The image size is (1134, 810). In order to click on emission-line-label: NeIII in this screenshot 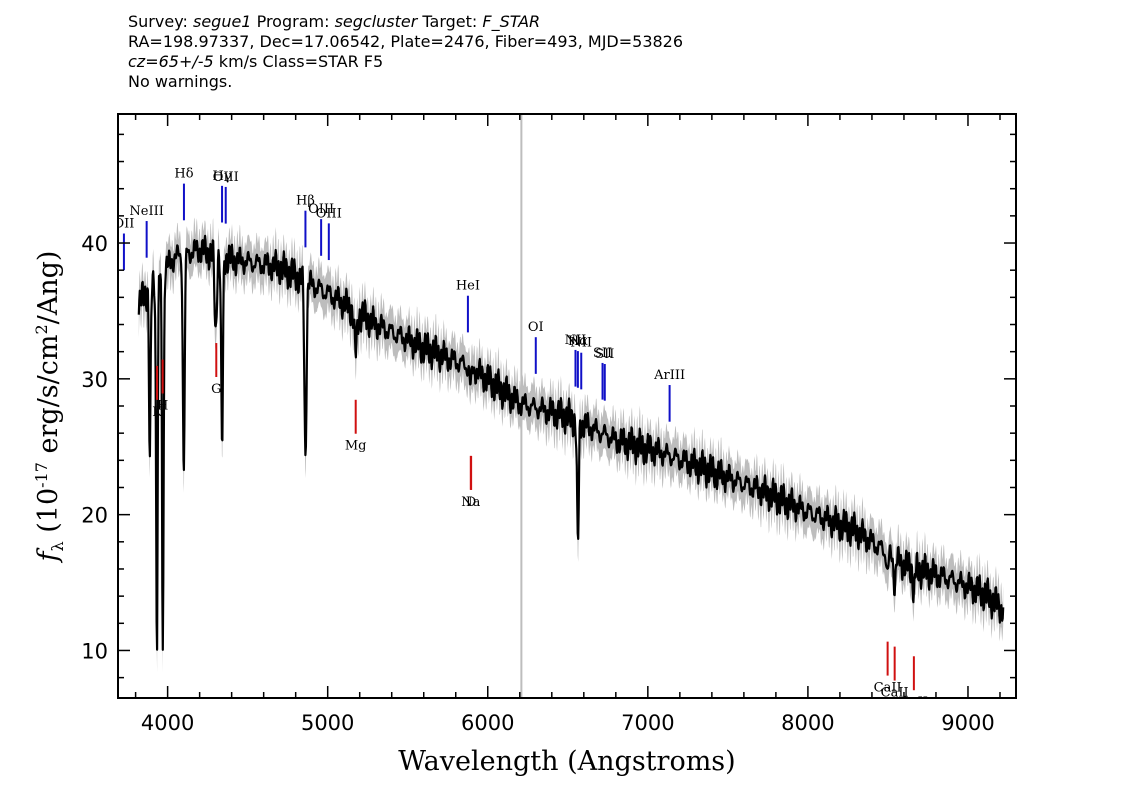, I will do `click(146, 211)`.